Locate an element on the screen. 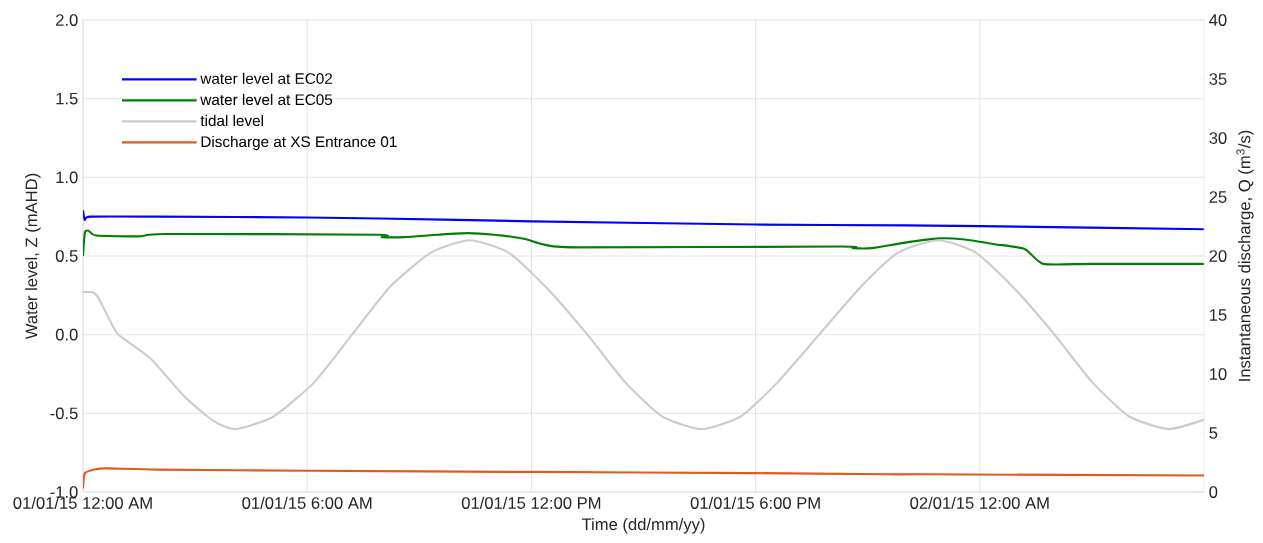  y-tick-label: 1.5 is located at coordinates (67, 98).